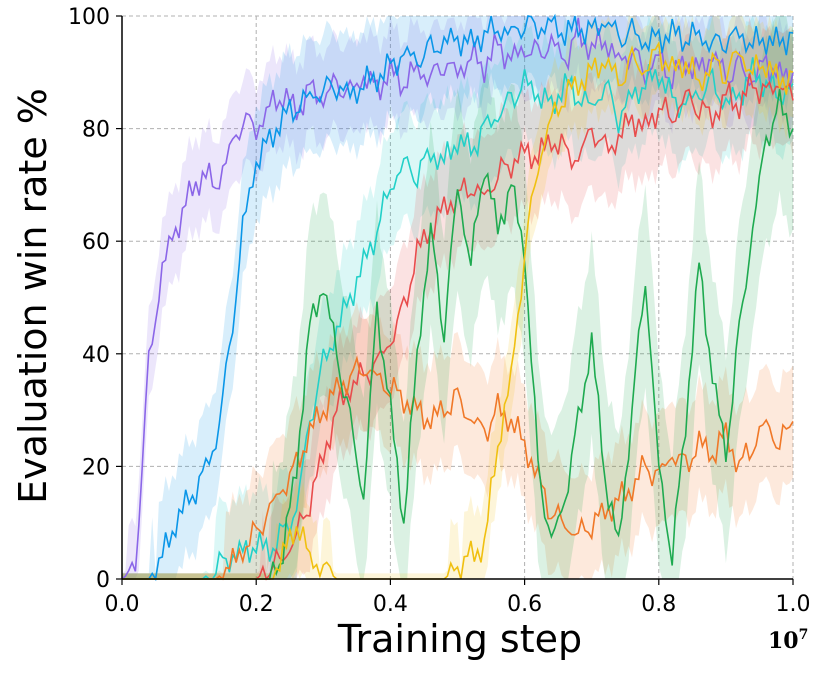 The width and height of the screenshot is (830, 675). What do you see at coordinates (89, 17) in the screenshot?
I see `y-tick-label: 100` at bounding box center [89, 17].